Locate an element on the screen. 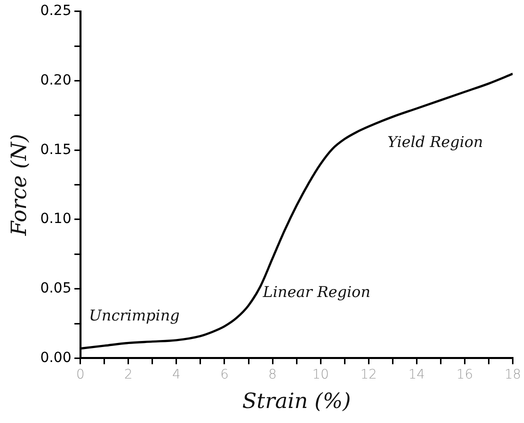  x-tick-label: 12 is located at coordinates (368, 374).